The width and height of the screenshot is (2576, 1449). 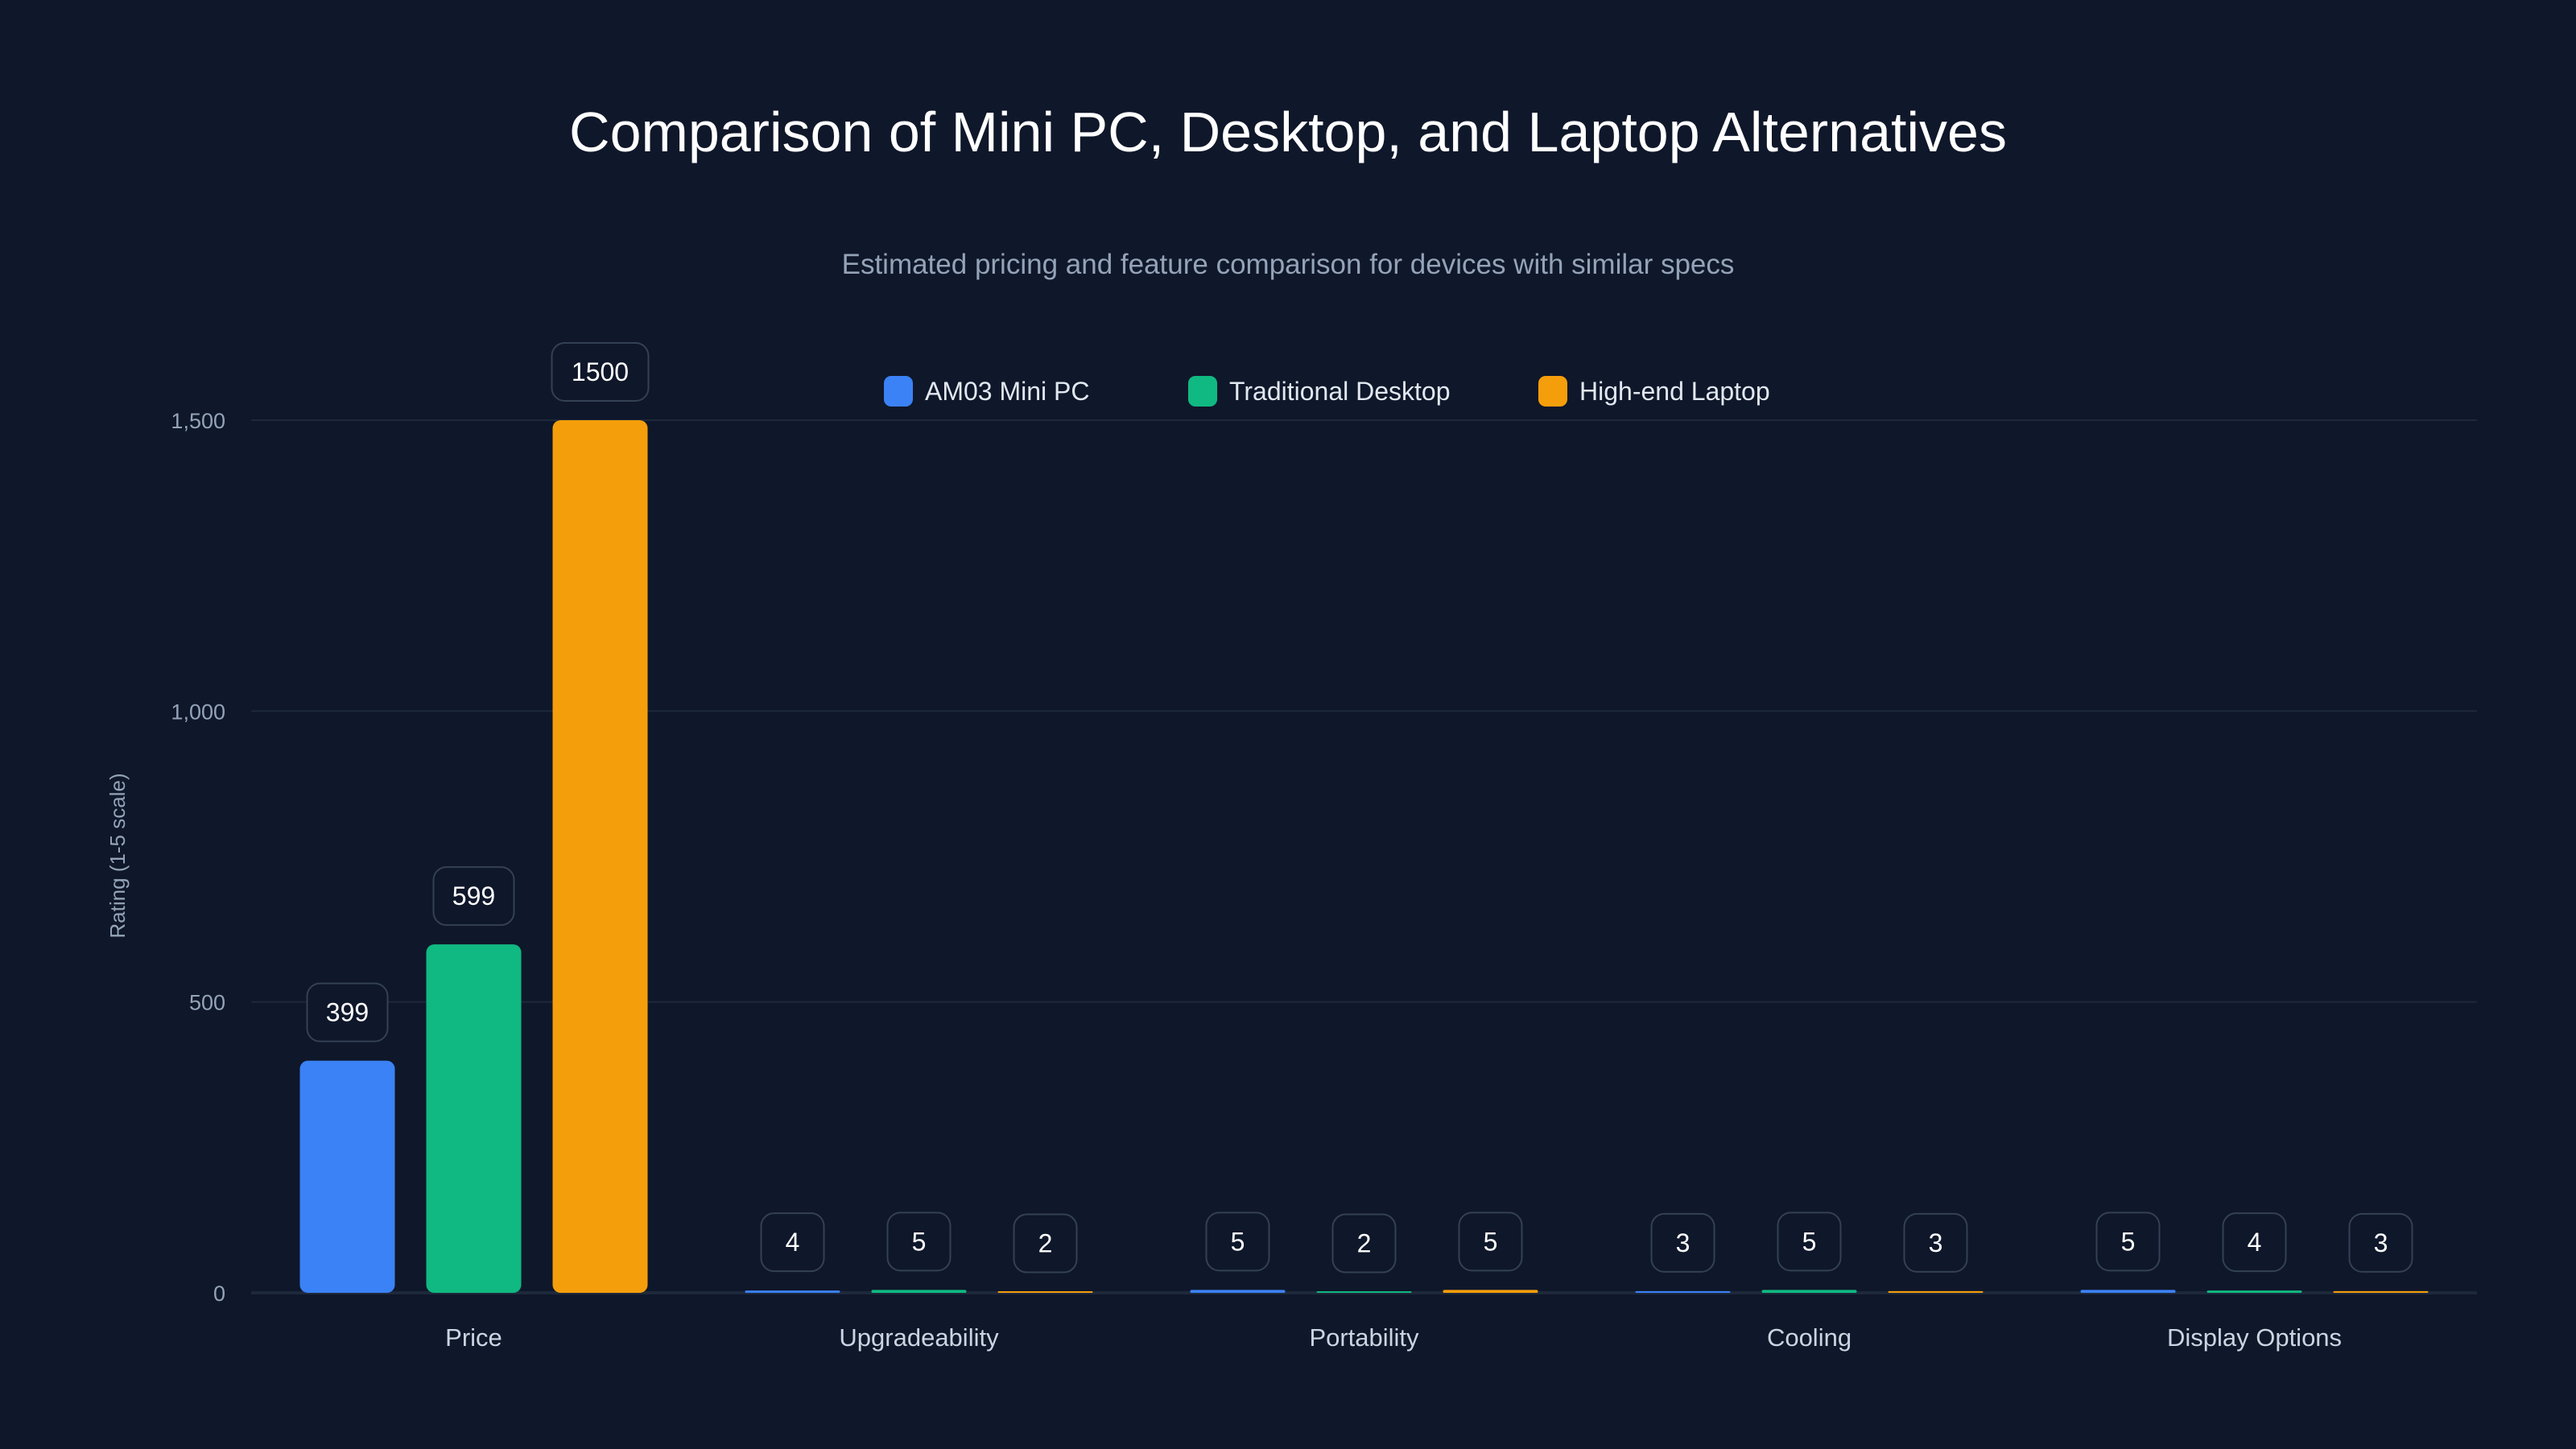 I want to click on data-label: 399, so click(x=347, y=1012).